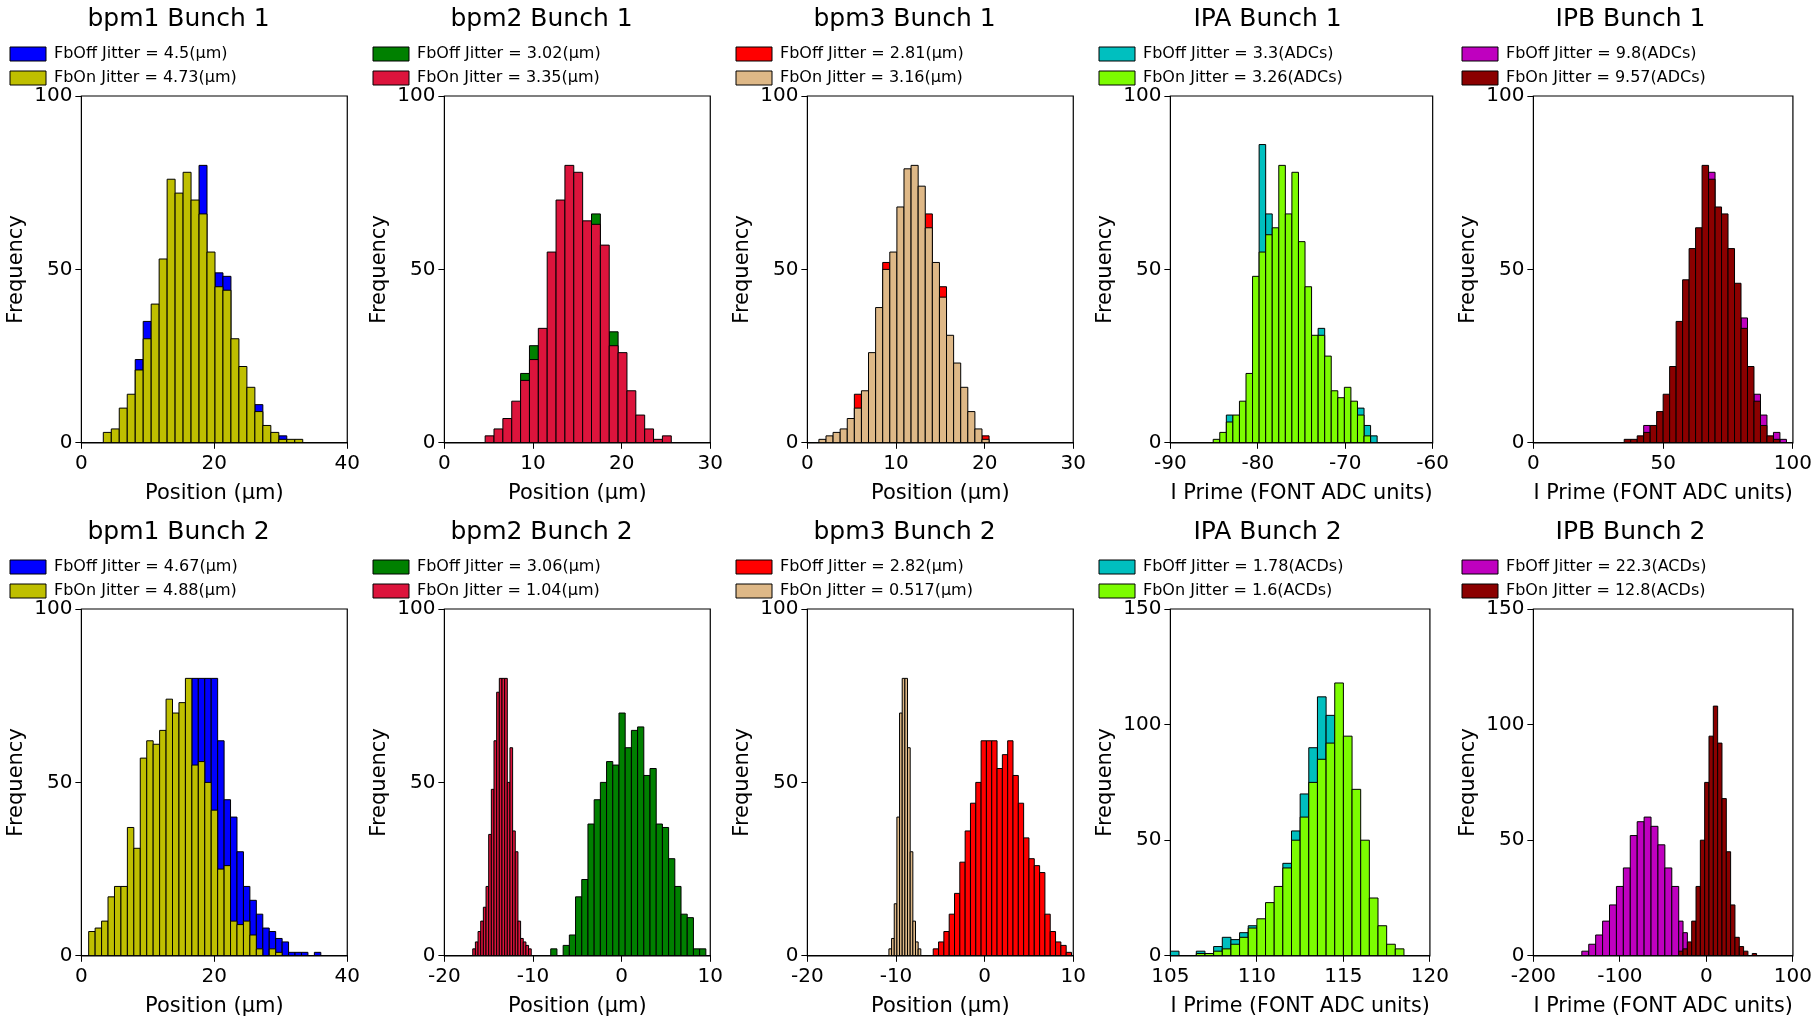 The width and height of the screenshot is (1819, 1026). I want to click on chart-title: IPA Bunch 1, so click(1267, 17).